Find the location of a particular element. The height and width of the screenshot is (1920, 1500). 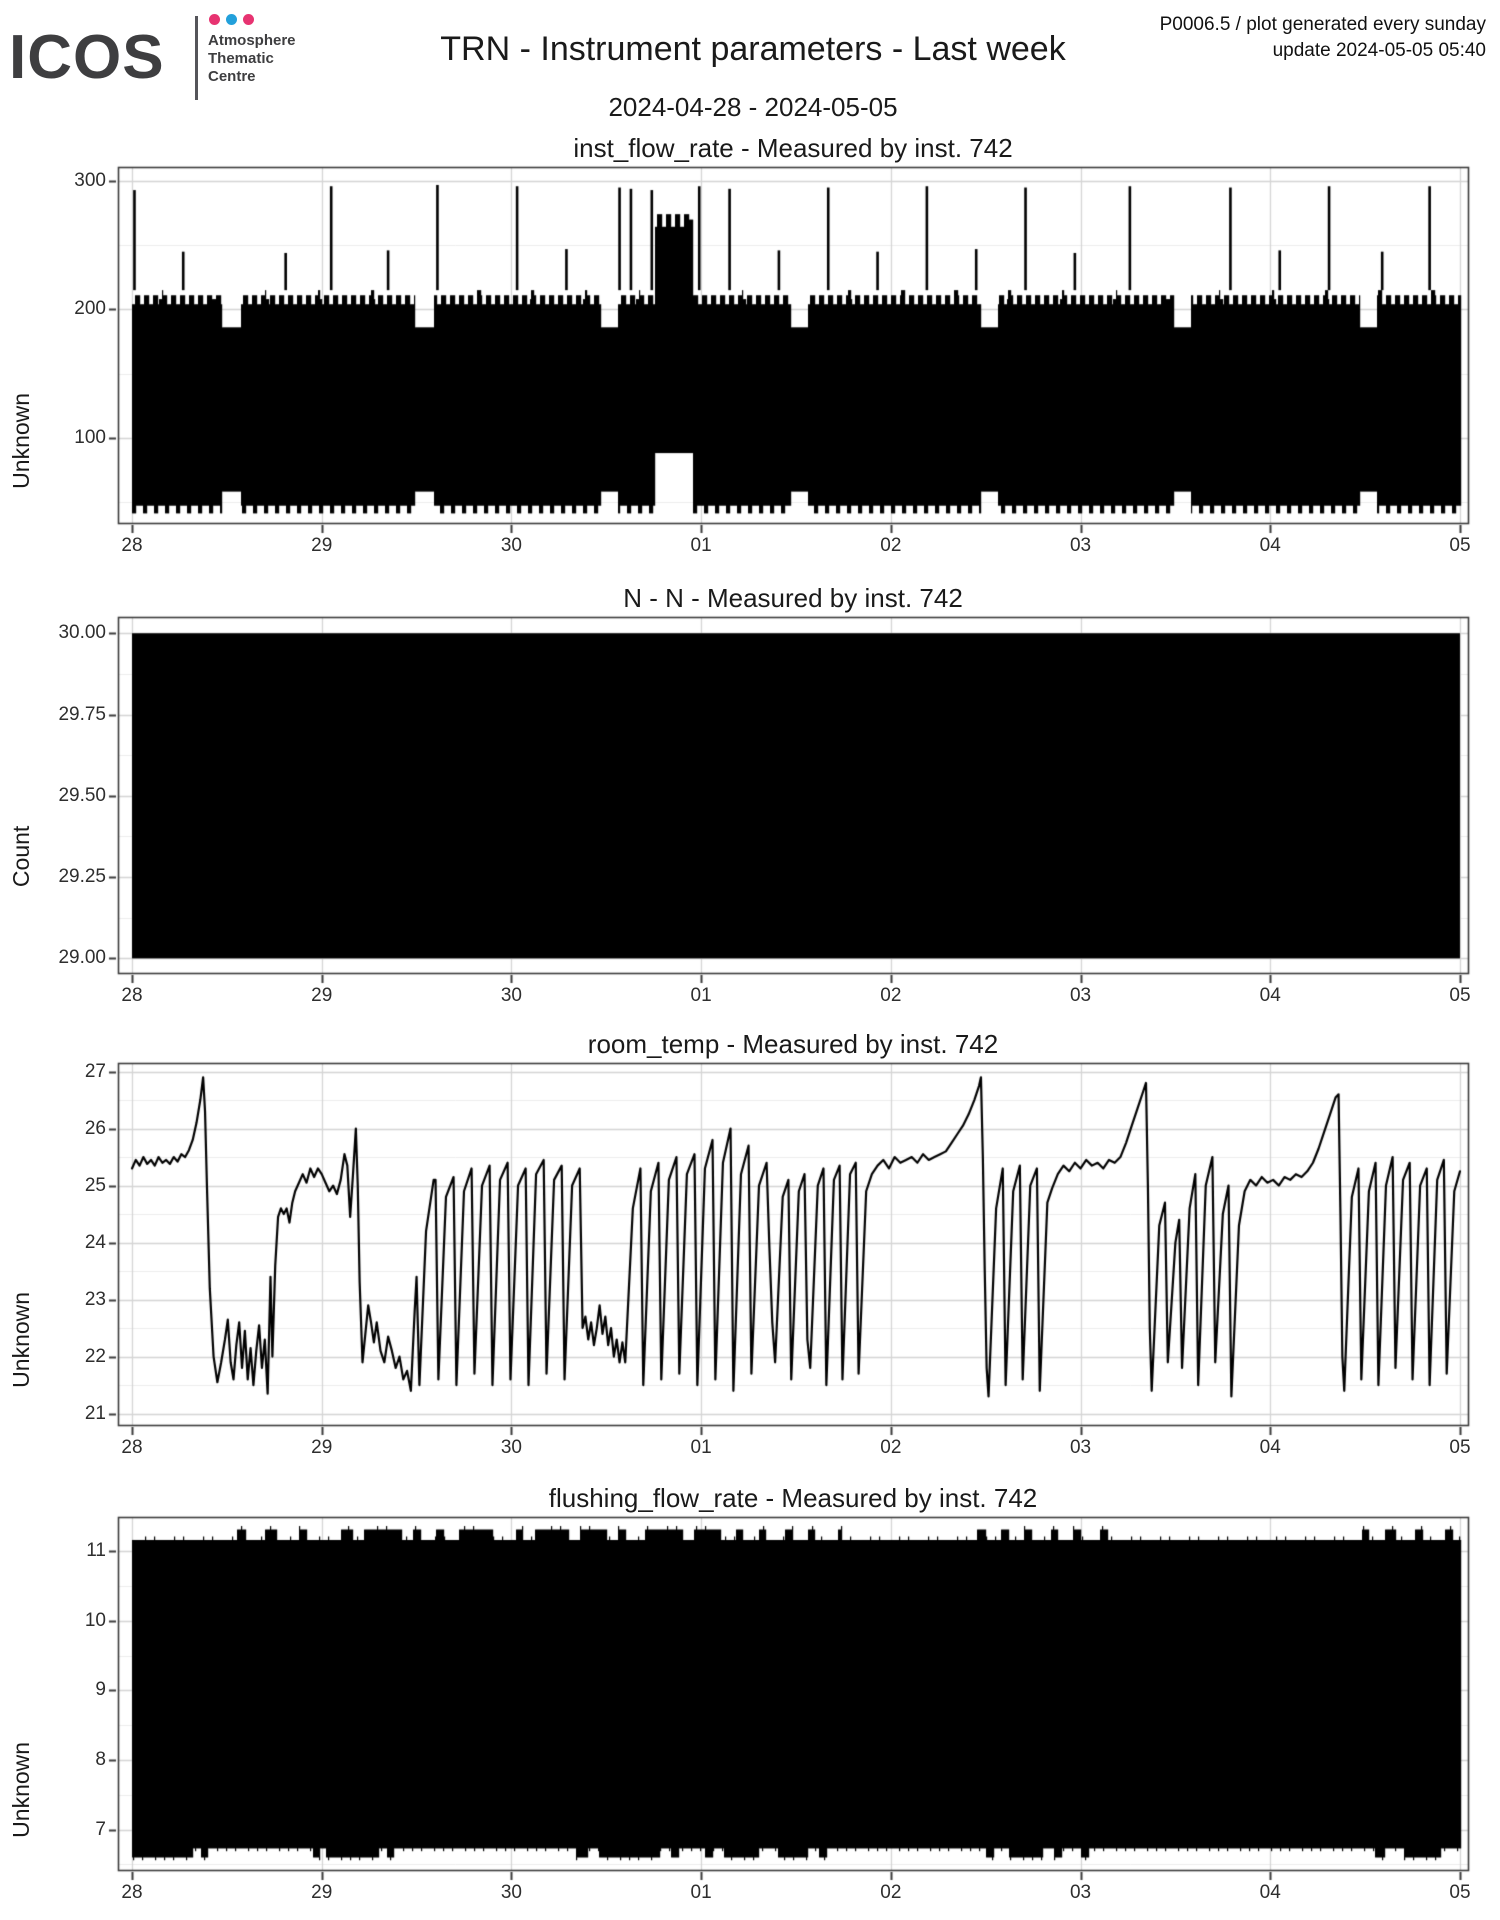

y-tick-label: 24 is located at coordinates (95, 1242).